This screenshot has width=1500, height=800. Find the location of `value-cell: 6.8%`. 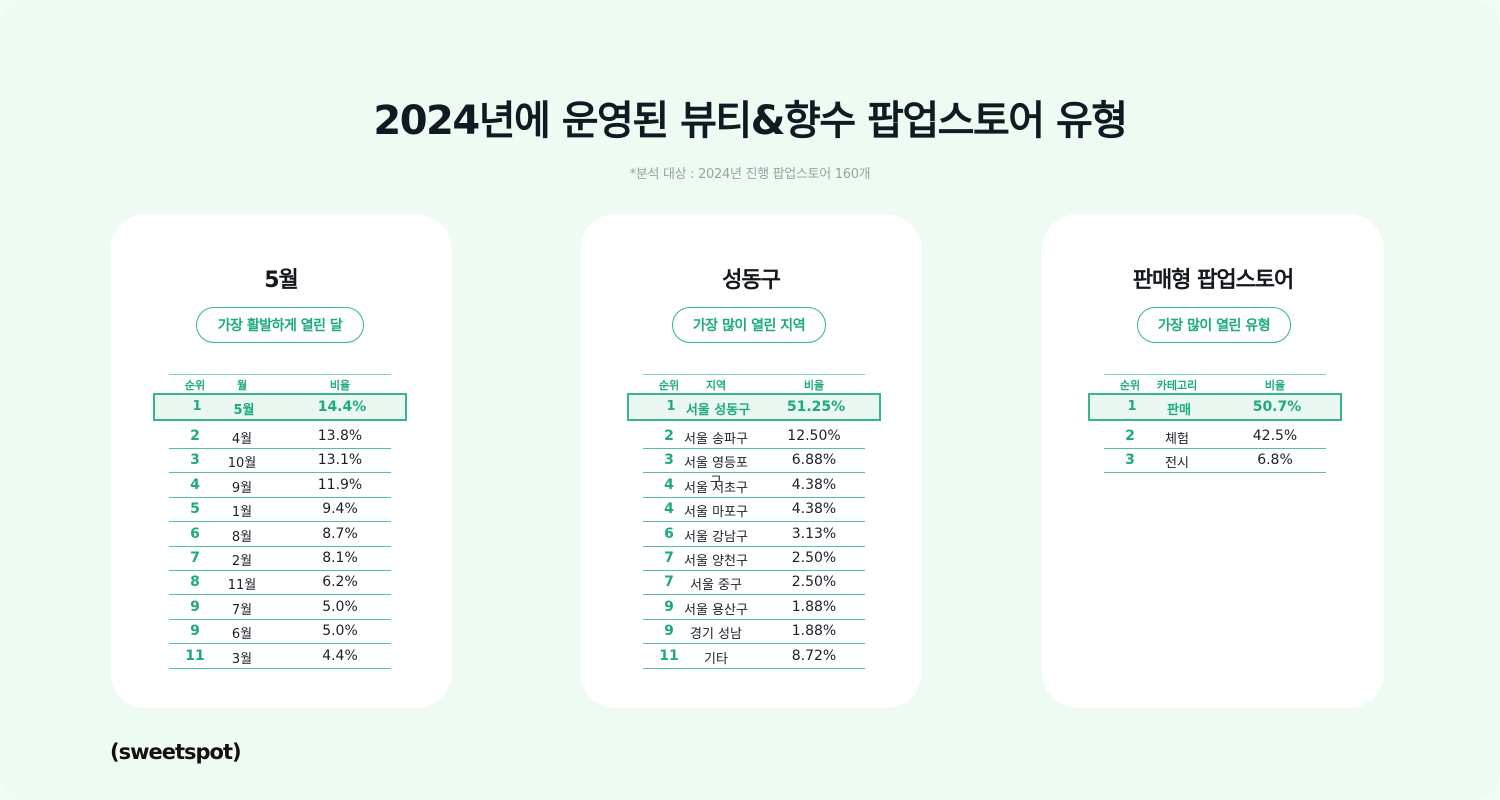

value-cell: 6.8% is located at coordinates (1275, 460).